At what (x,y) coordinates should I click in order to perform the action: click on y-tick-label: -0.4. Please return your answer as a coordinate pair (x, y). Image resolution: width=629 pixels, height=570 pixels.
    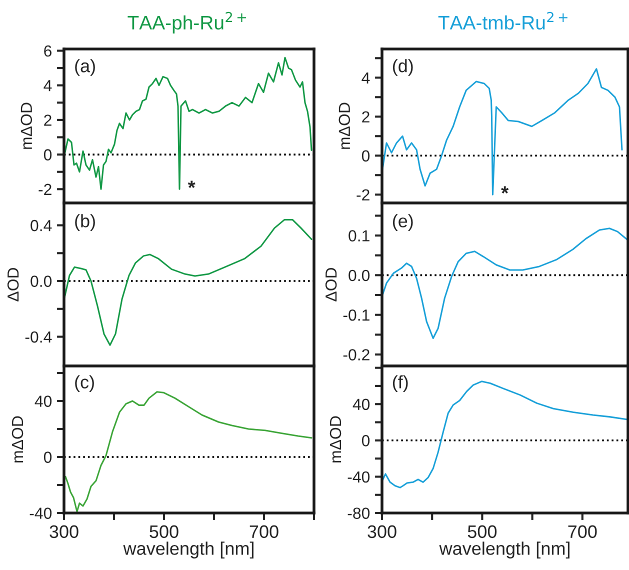
    Looking at the image, I should click on (38, 337).